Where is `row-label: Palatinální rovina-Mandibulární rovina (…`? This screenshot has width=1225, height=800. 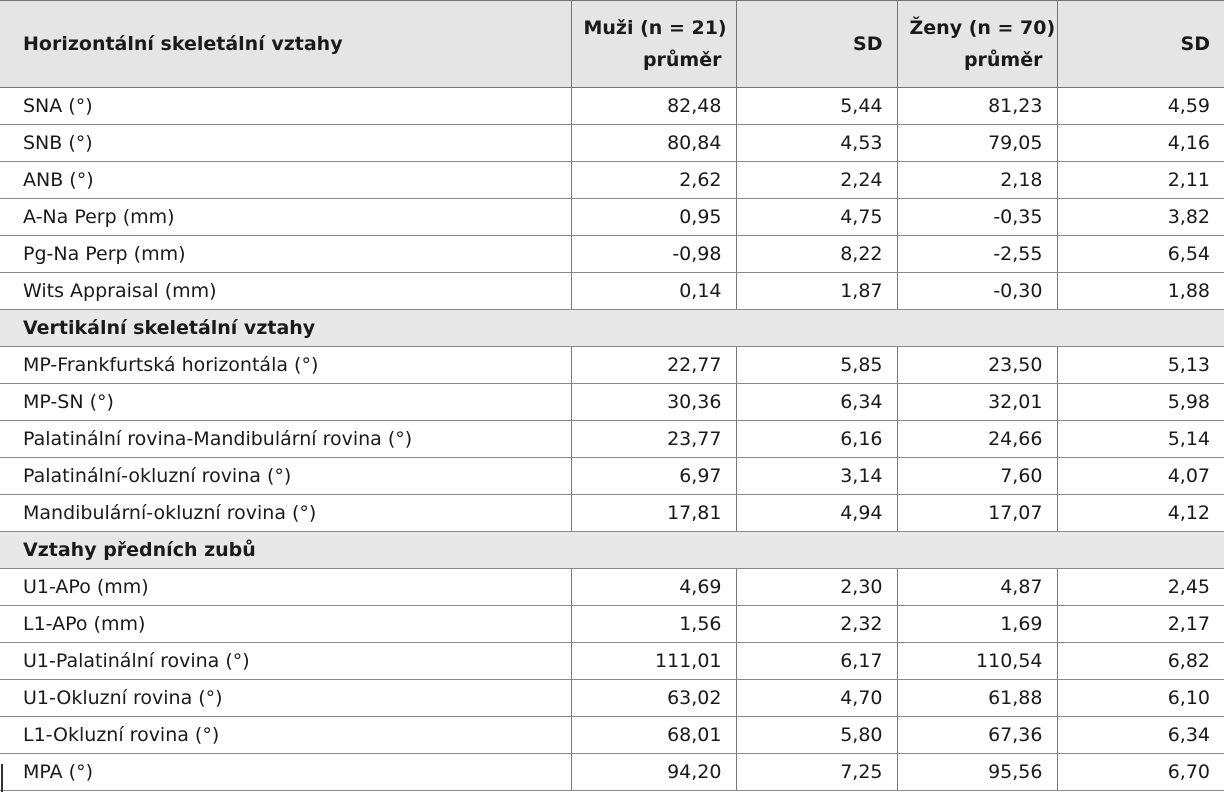 row-label: Palatinální rovina-Mandibulární rovina (… is located at coordinates (285, 439).